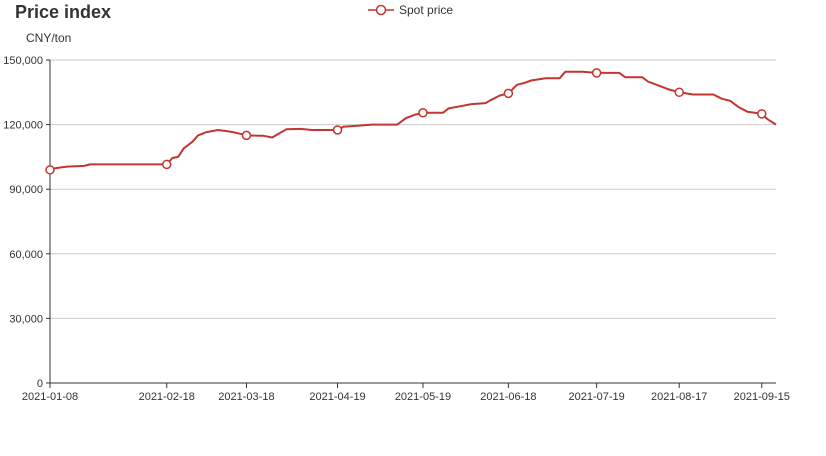 The height and width of the screenshot is (456, 826). What do you see at coordinates (167, 397) in the screenshot?
I see `x-tick-label: 2021-02-18` at bounding box center [167, 397].